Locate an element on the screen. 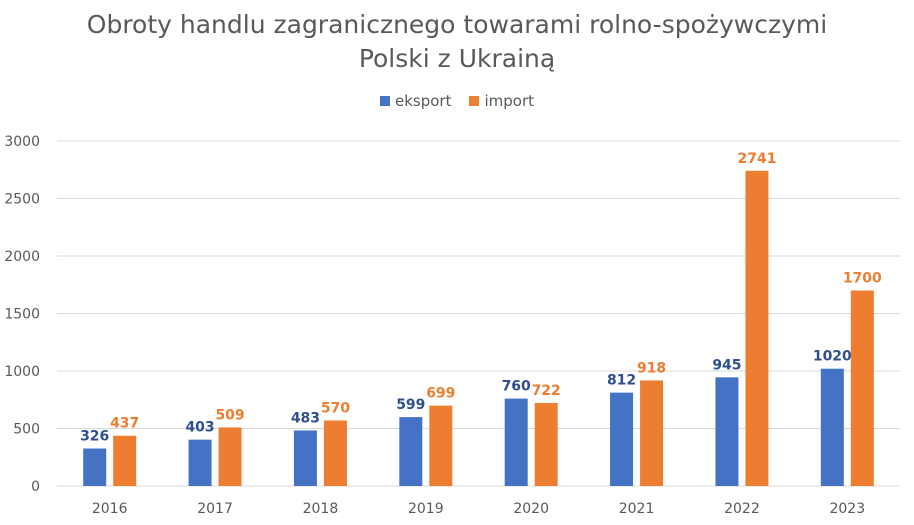 The image size is (914, 525). bar-eksport-2022 is located at coordinates (727, 431).